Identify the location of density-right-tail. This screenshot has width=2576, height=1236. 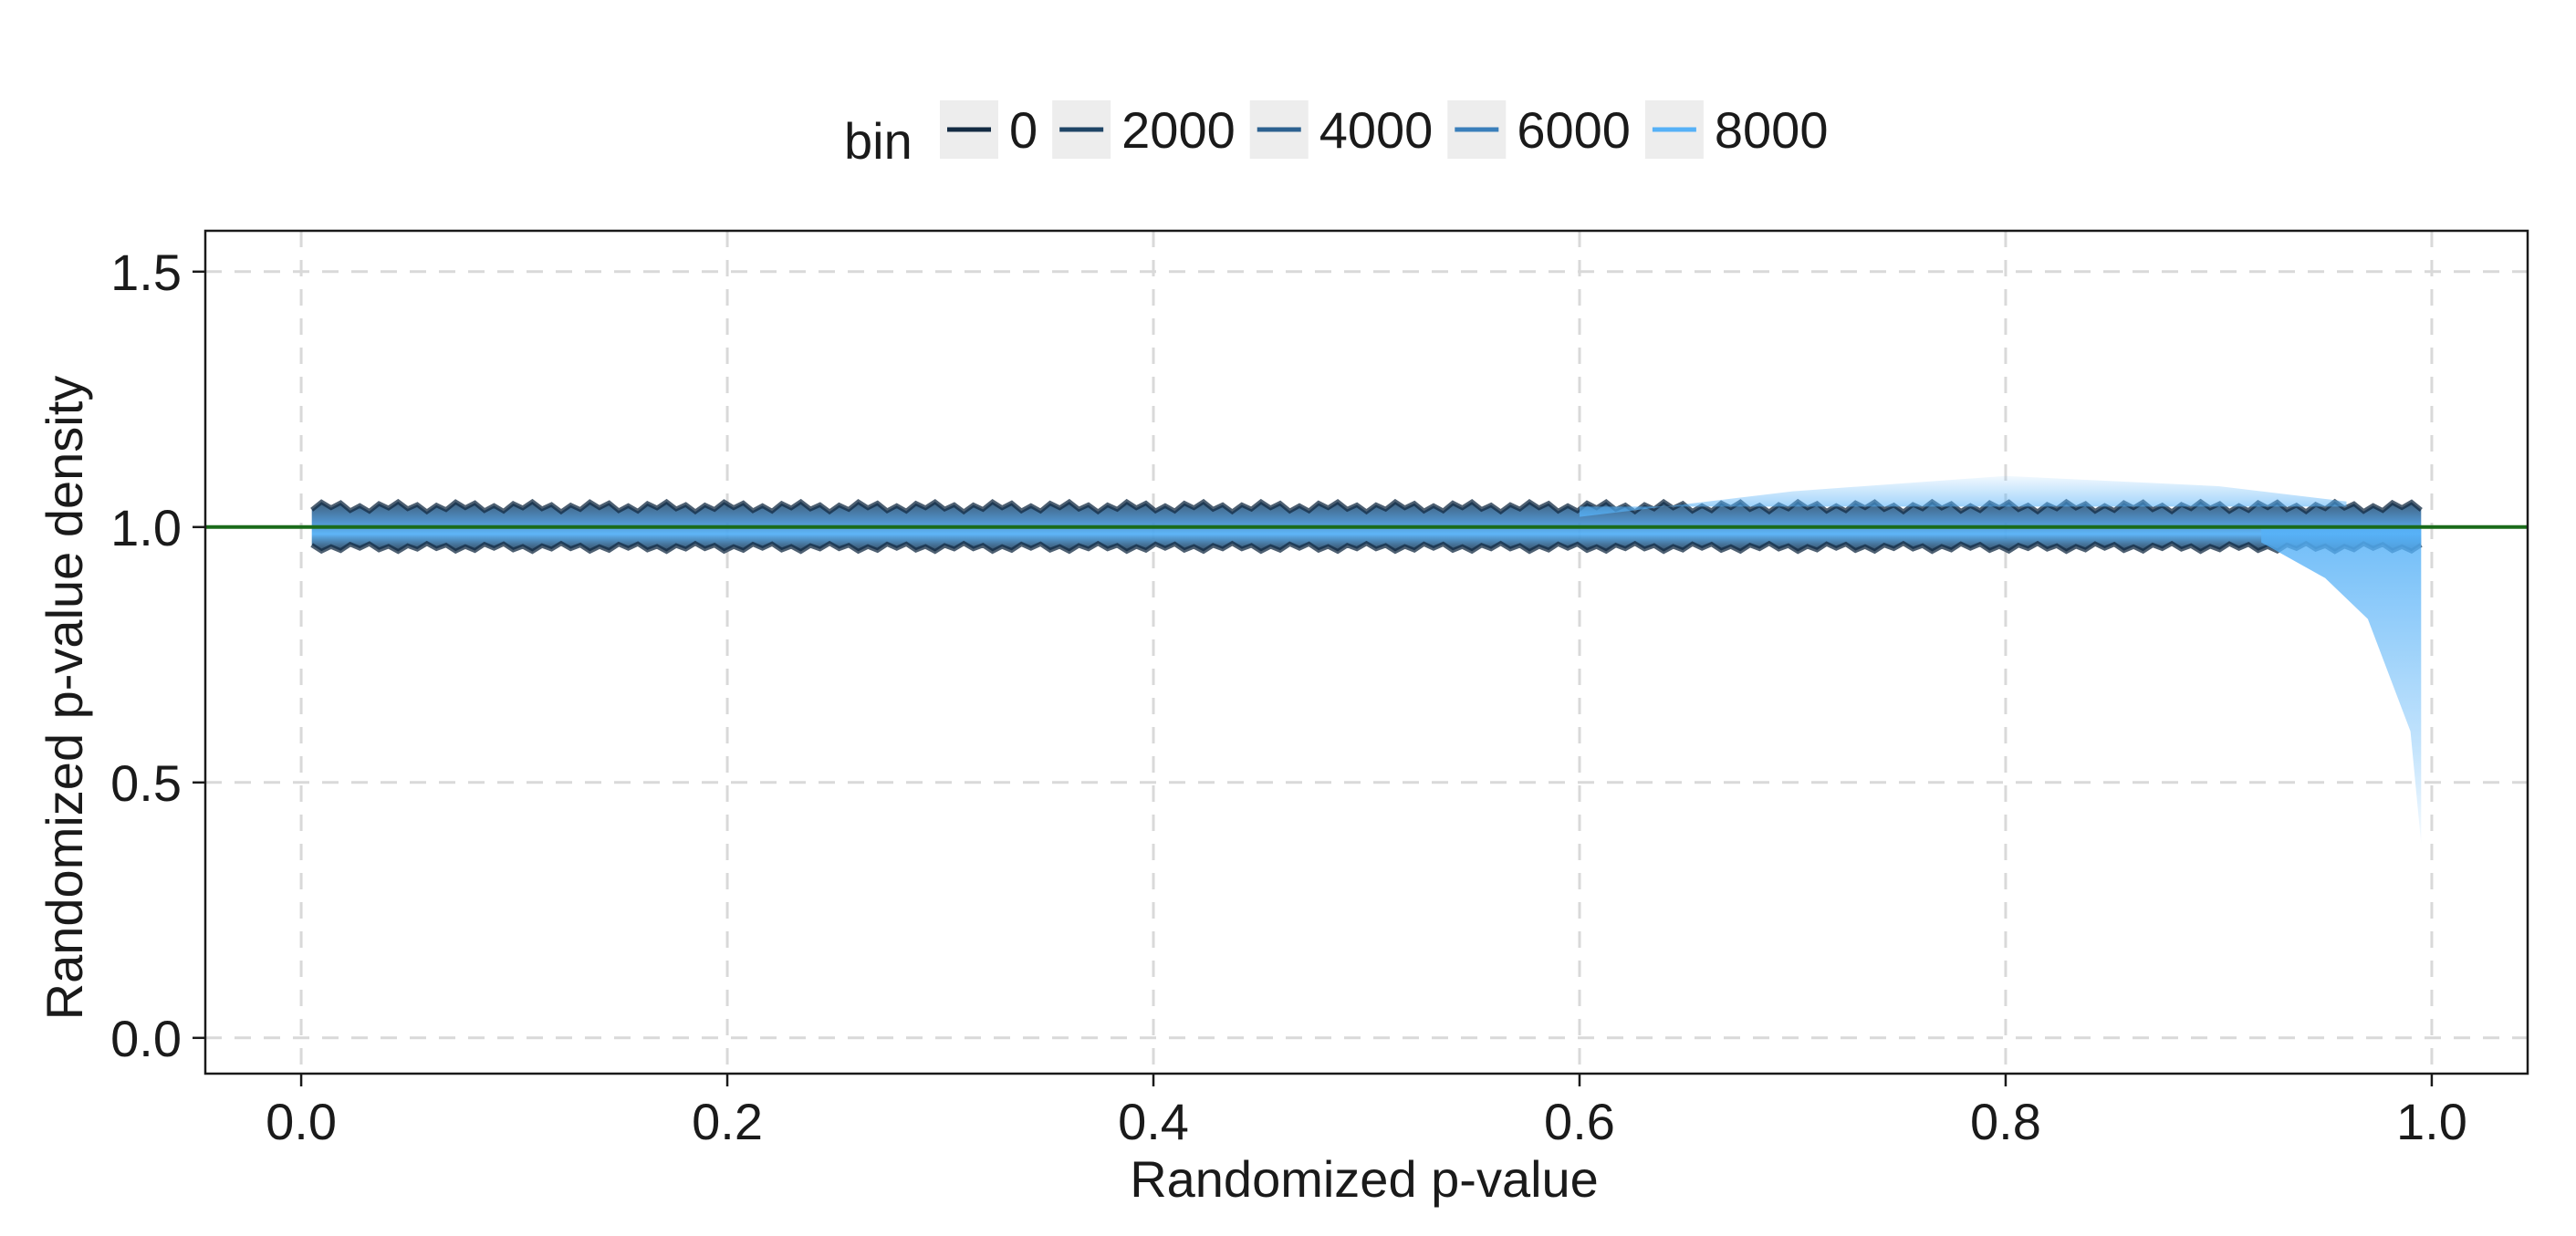
(2341, 685).